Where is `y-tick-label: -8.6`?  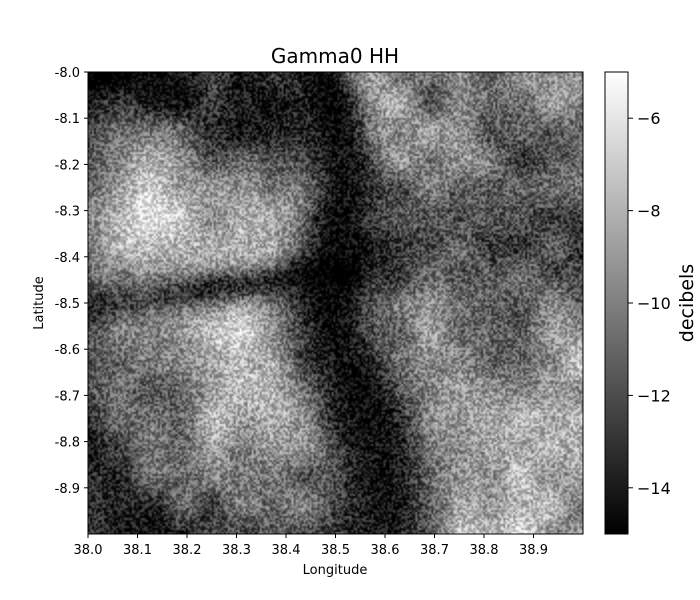
y-tick-label: -8.6 is located at coordinates (67, 350).